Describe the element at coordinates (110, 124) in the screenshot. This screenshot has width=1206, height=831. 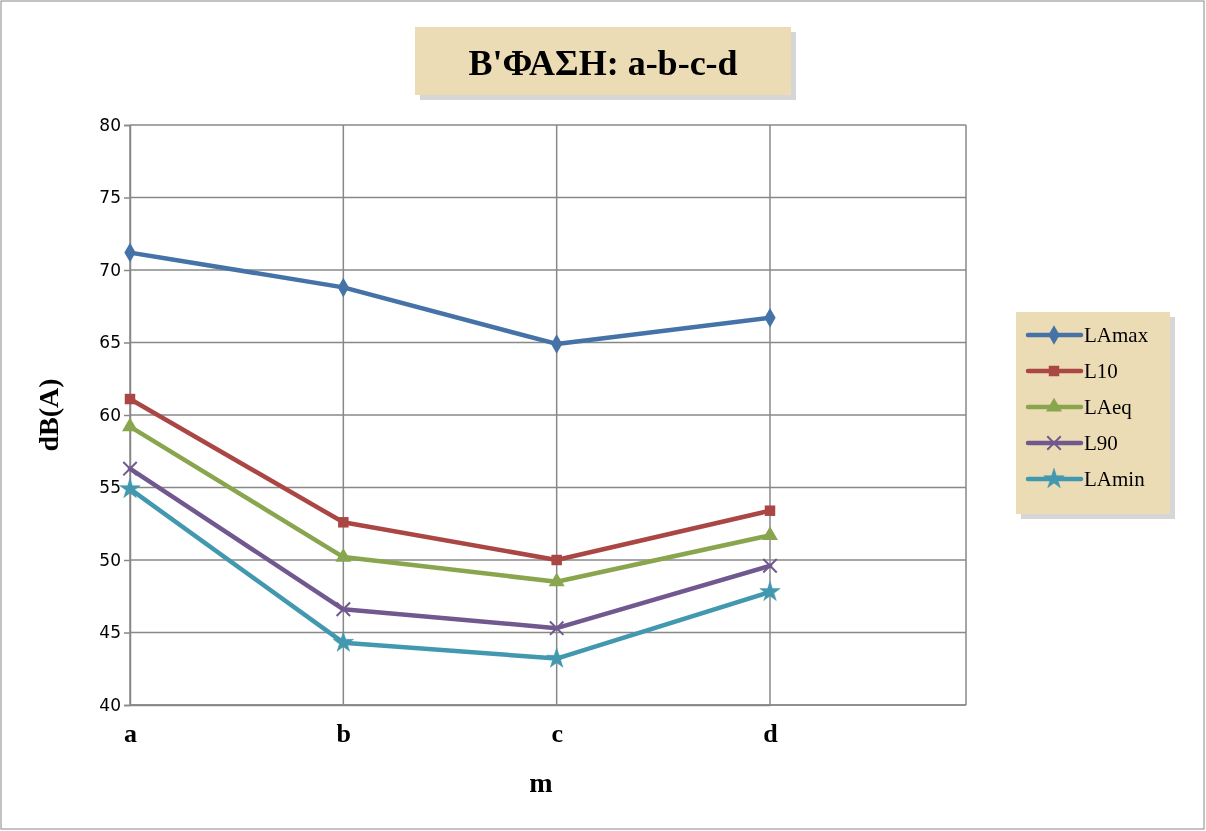
I see `y-tick-label: 80` at that location.